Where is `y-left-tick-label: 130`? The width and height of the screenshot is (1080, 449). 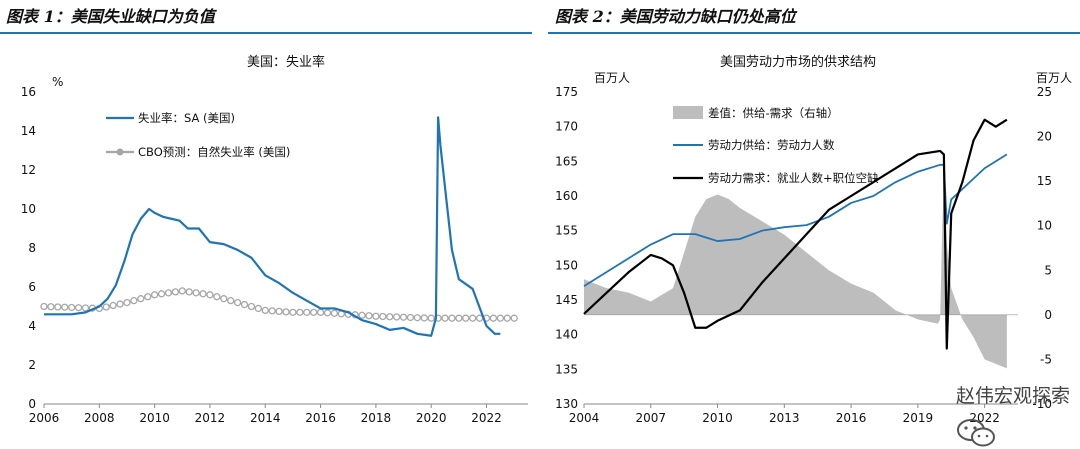
y-left-tick-label: 130 is located at coordinates (566, 404).